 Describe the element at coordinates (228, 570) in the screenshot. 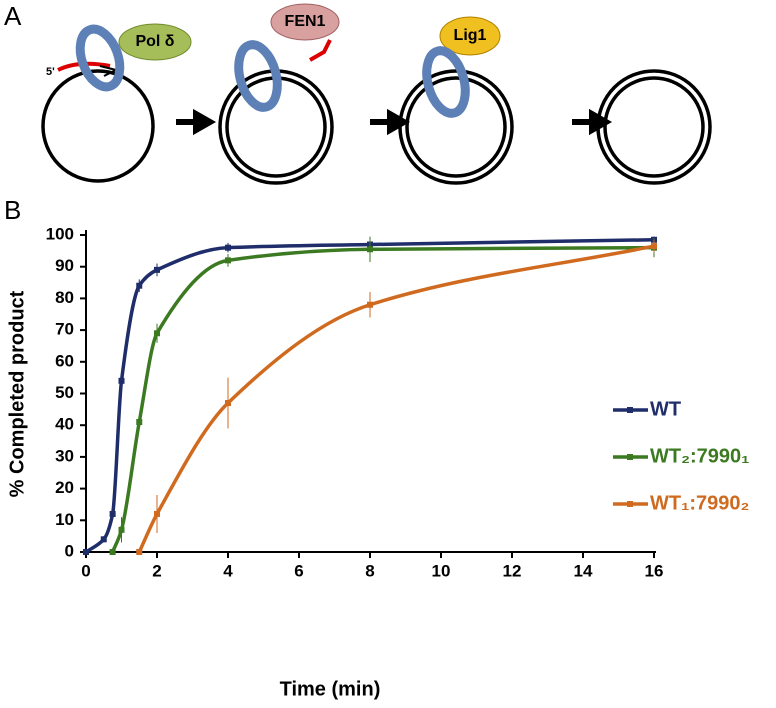

I see `x-tick-label: 4` at that location.